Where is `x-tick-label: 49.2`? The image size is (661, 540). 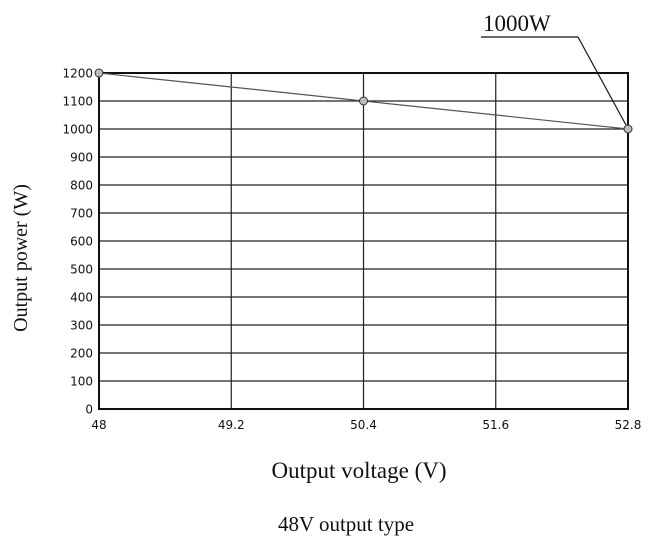 x-tick-label: 49.2 is located at coordinates (231, 425).